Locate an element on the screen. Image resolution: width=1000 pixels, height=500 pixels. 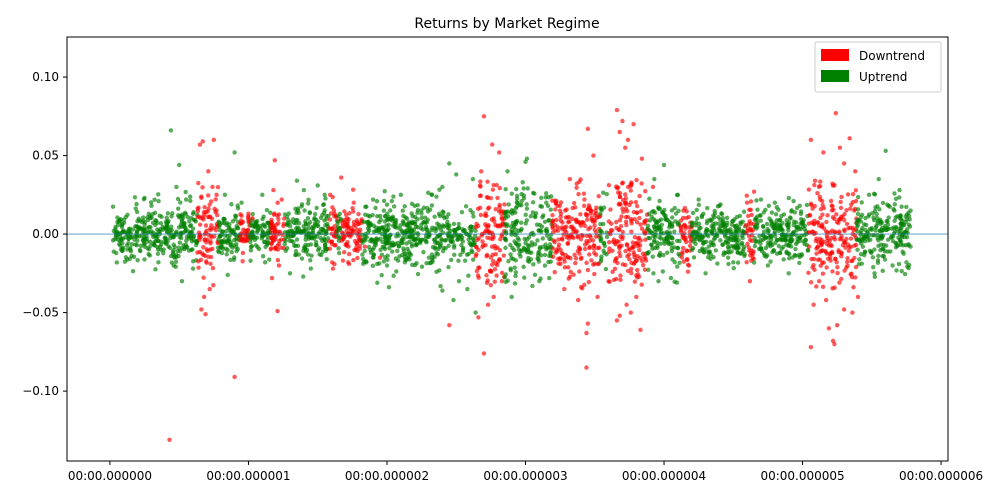
x-tick-label: 00:00.000000 is located at coordinates (110, 476).